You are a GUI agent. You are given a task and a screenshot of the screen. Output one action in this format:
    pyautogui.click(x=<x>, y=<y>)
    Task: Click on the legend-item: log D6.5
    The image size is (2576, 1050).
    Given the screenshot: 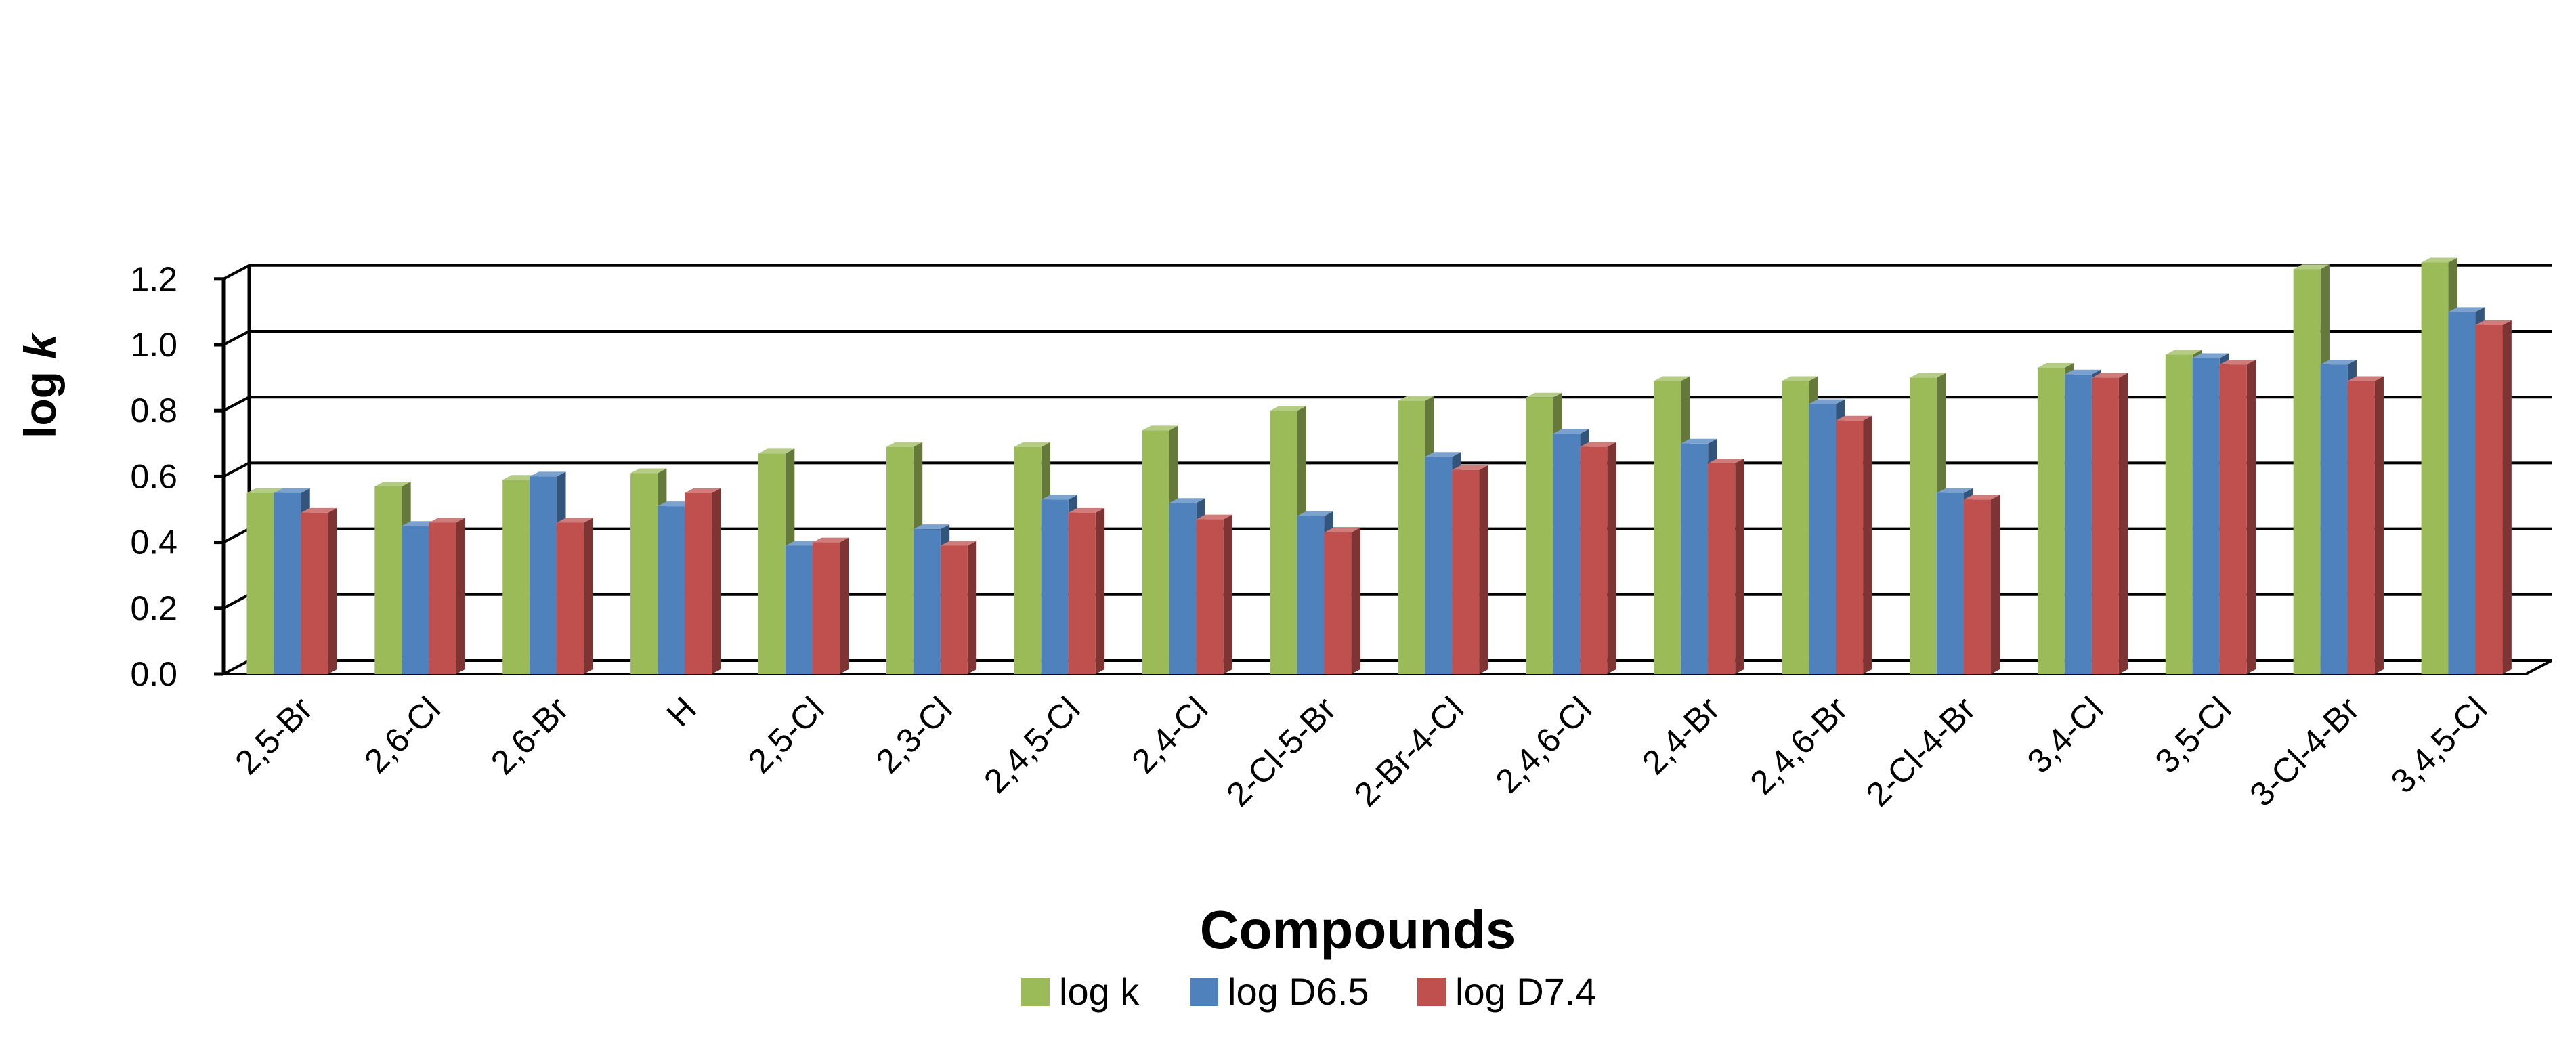 What is the action you would take?
    pyautogui.click(x=1279, y=992)
    